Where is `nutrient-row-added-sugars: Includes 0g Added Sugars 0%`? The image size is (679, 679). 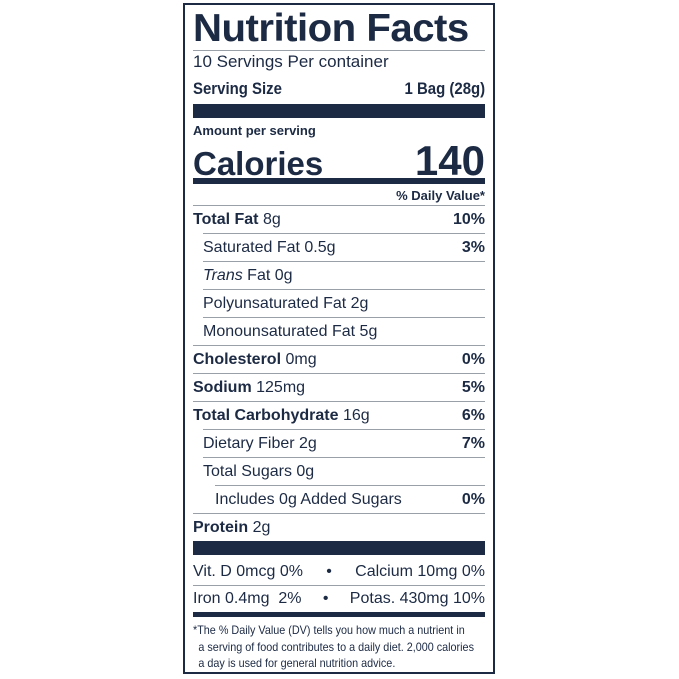
nutrient-row-added-sugars: Includes 0g Added Sugars 0% is located at coordinates (350, 499).